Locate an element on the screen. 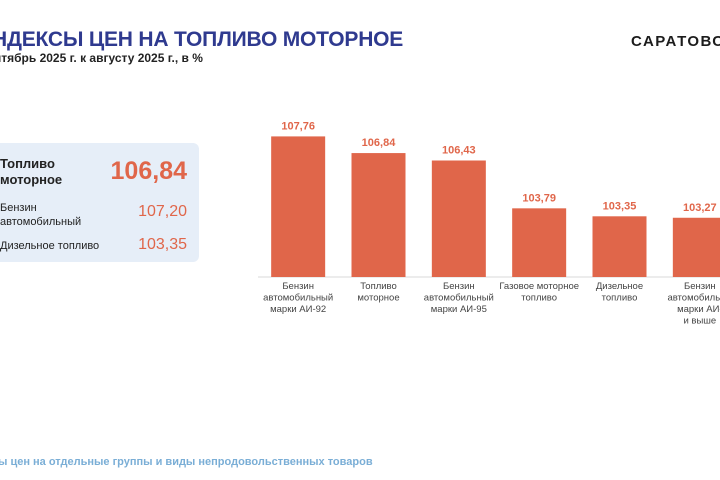  summary-row-diesel: Дизельное топливо 103,35 is located at coordinates (99, 245).